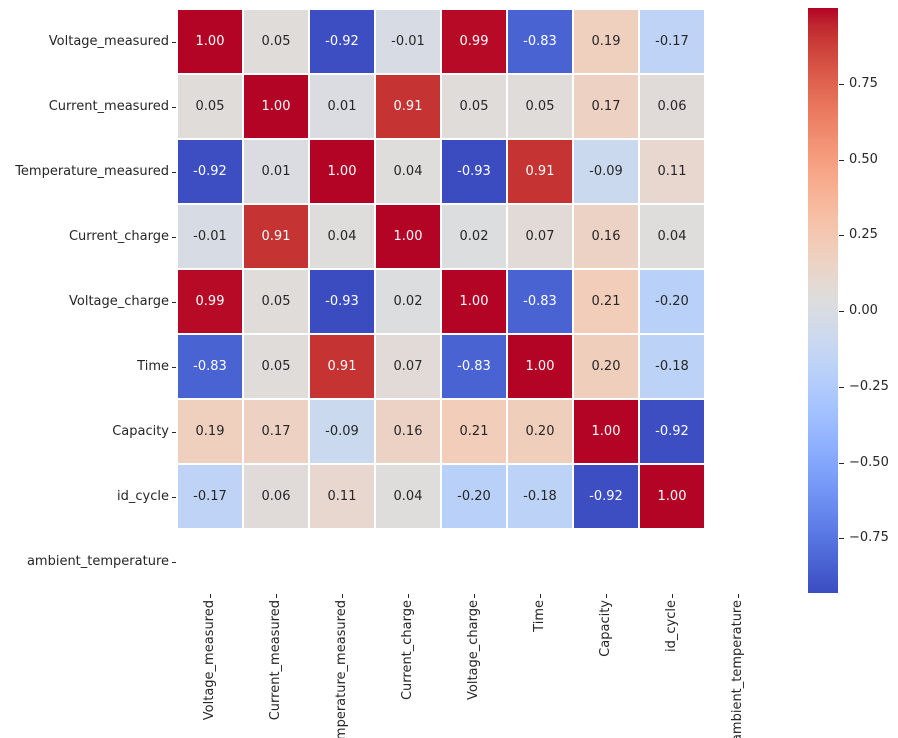  Describe the element at coordinates (119, 301) in the screenshot. I see `y-tick-label: Voltage_charge` at that location.